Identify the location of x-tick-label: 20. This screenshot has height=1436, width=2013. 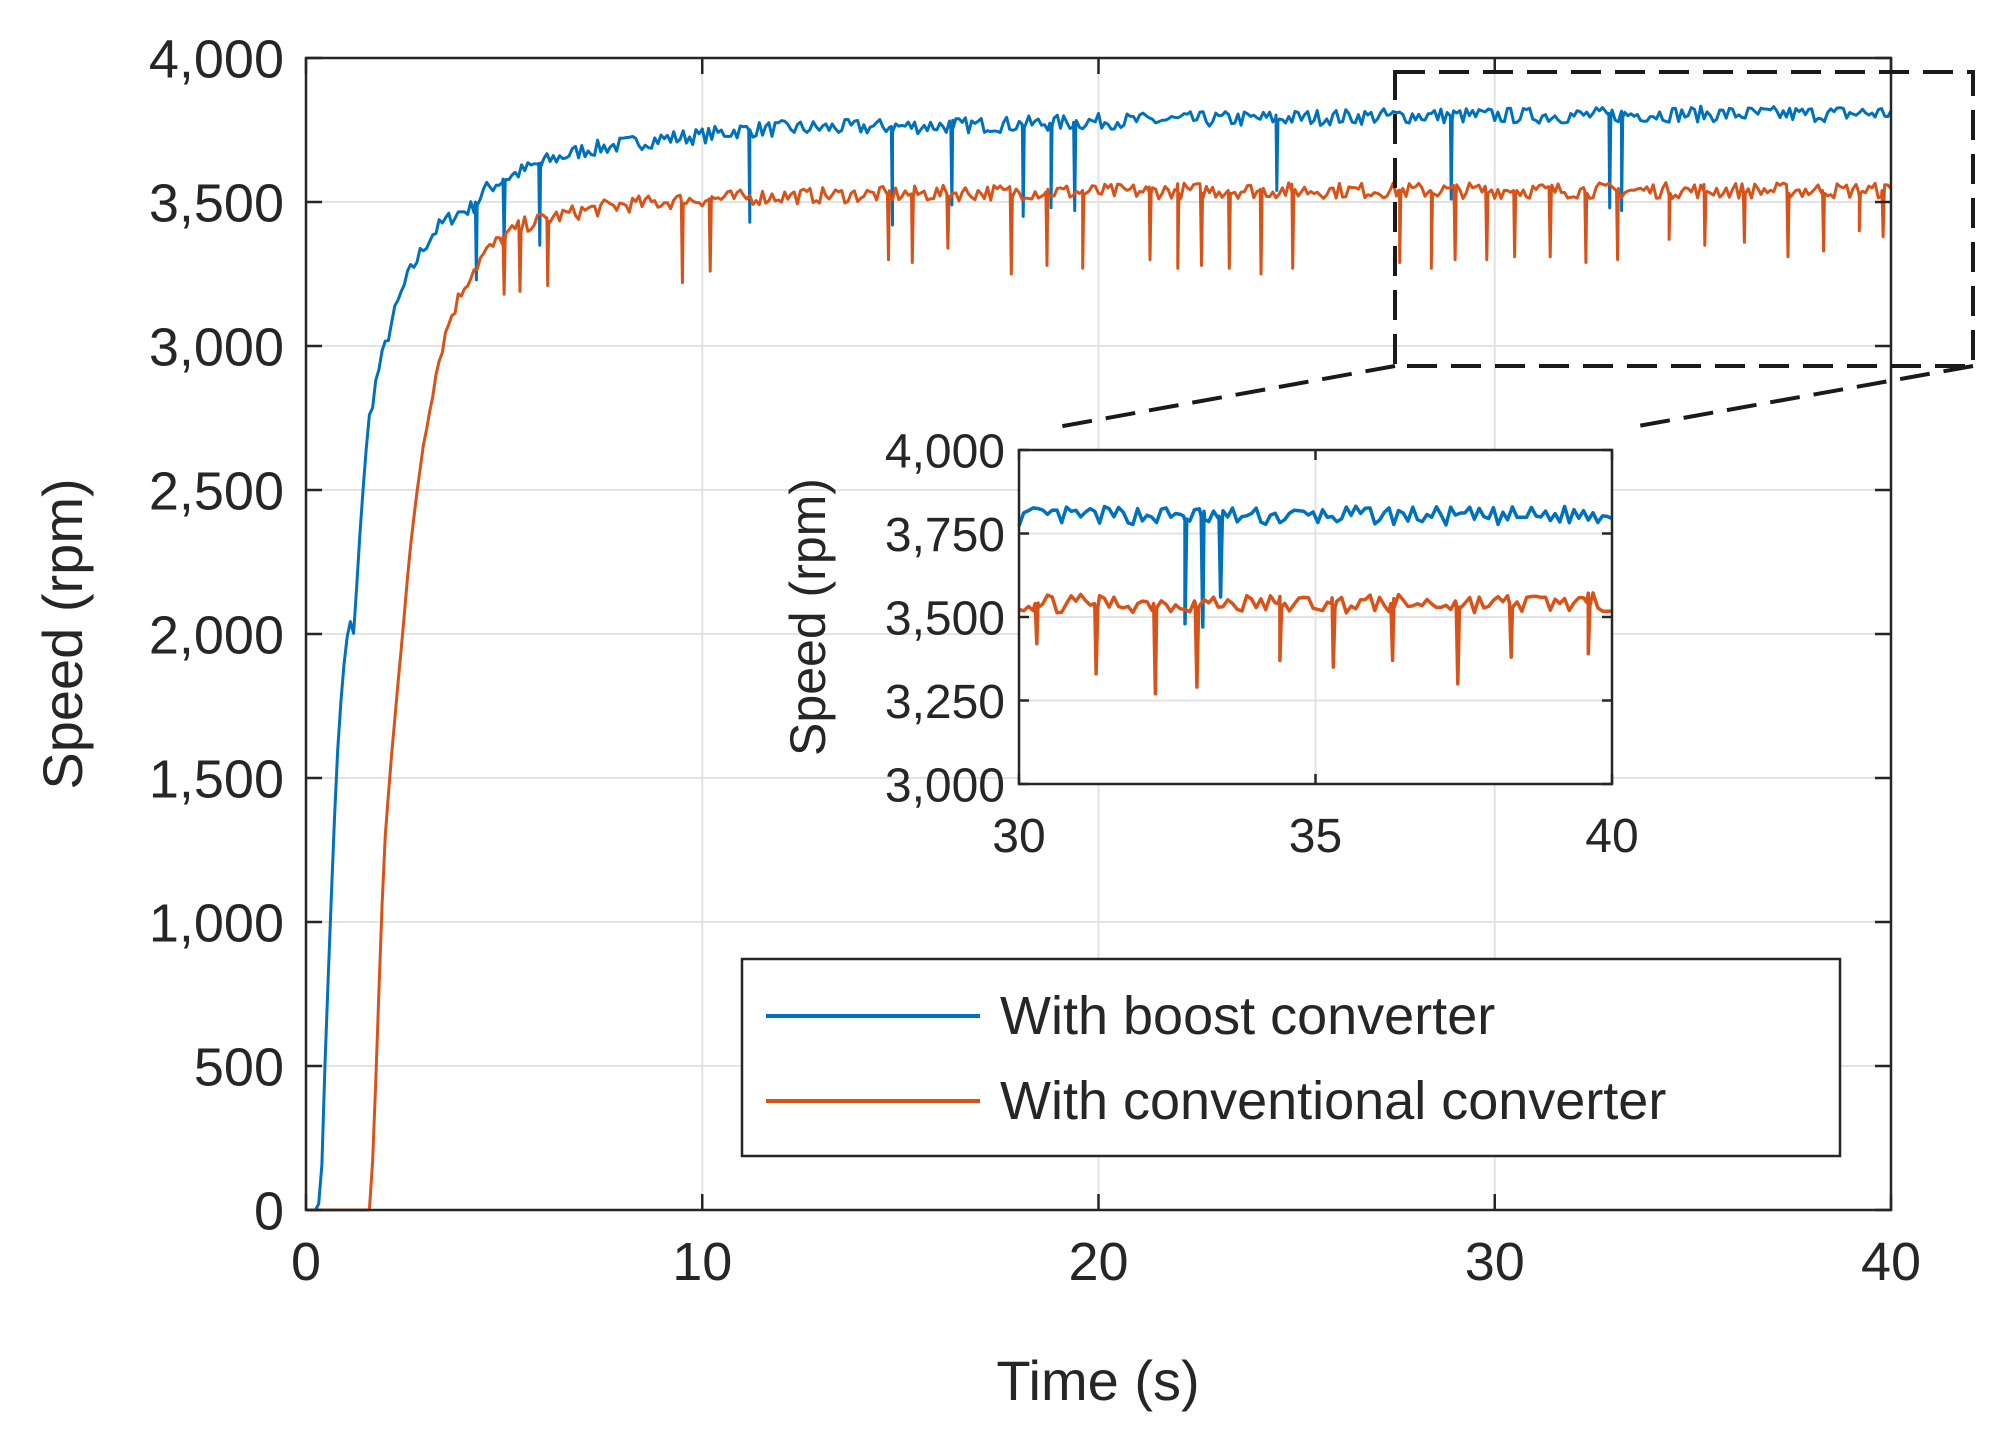
(1098, 1262).